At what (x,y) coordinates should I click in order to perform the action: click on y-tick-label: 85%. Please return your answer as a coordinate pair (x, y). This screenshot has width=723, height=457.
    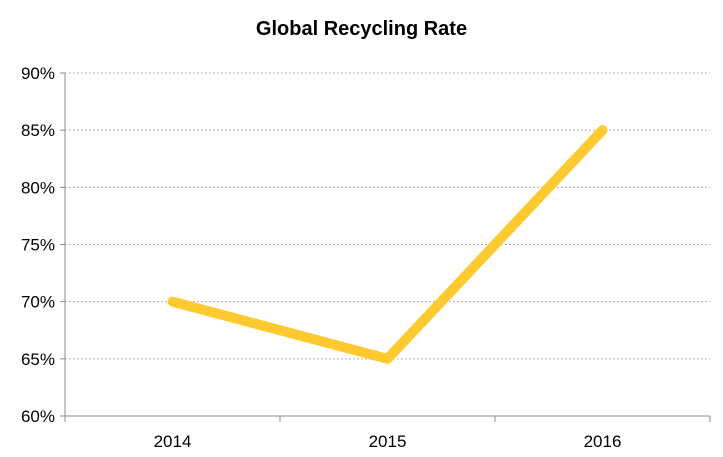
    Looking at the image, I should click on (38, 130).